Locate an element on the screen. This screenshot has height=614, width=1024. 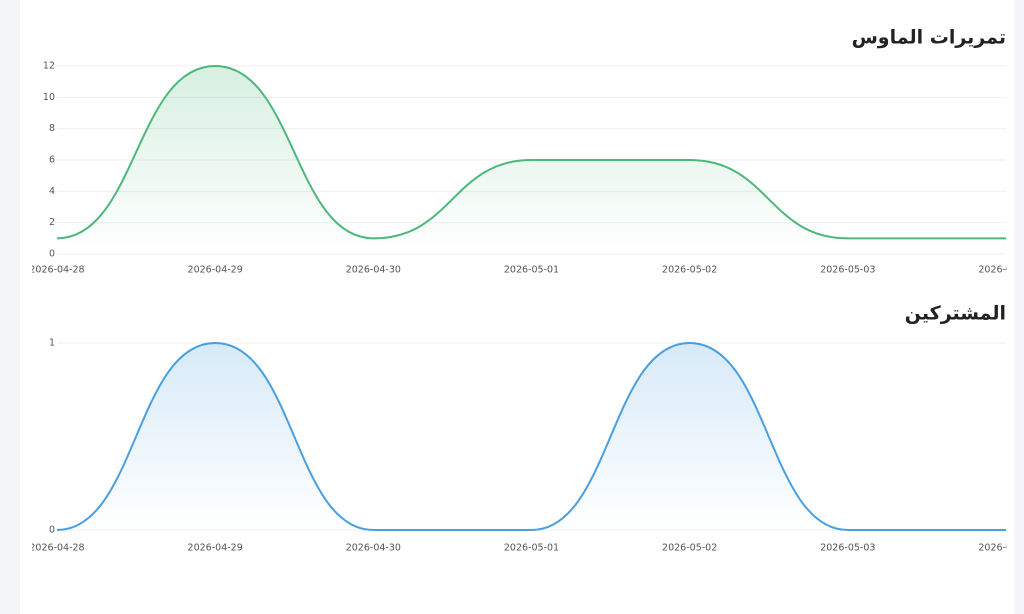
y-tick-label: 10 is located at coordinates (49, 97).